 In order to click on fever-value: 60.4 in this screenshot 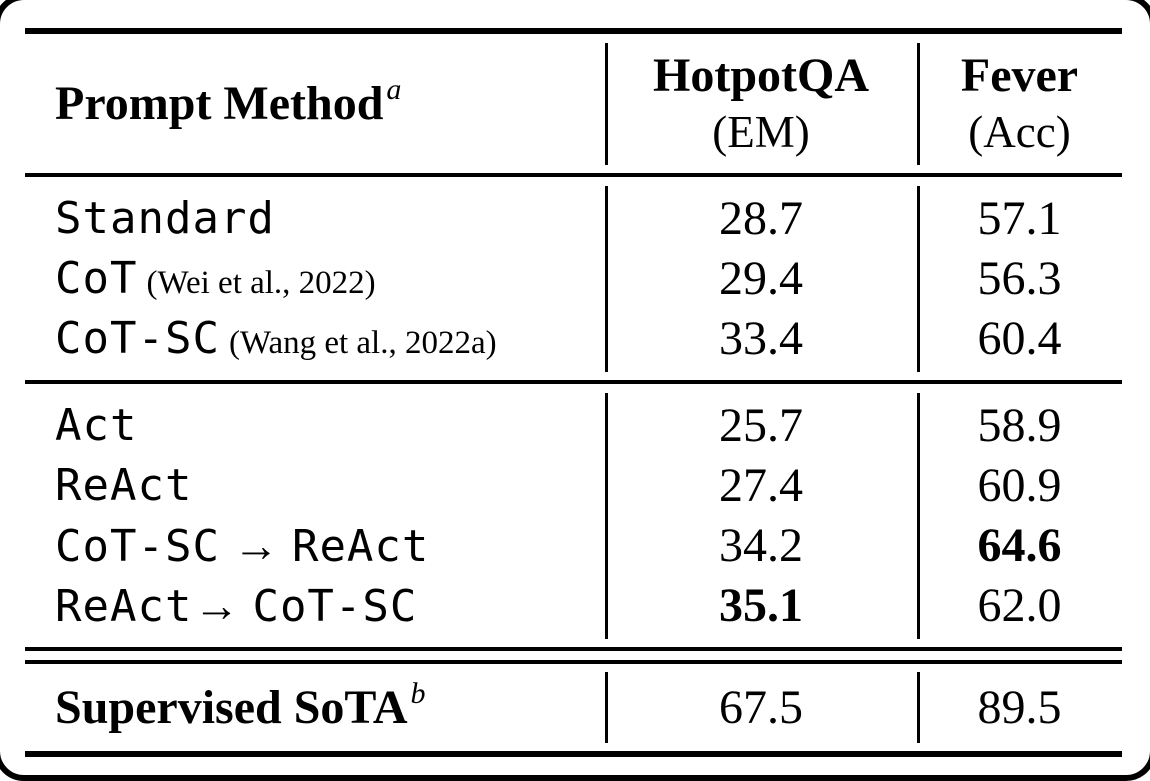, I will do `click(1019, 338)`.